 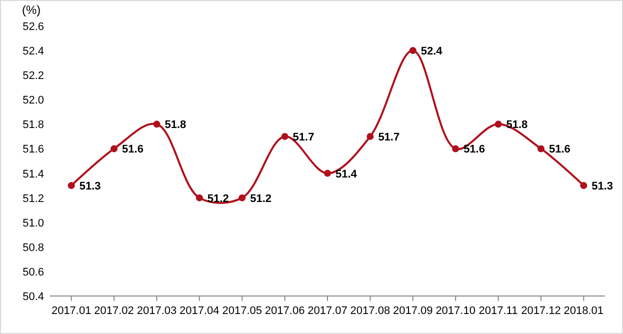 I want to click on x-tick-label: 2017.06, so click(x=284, y=311).